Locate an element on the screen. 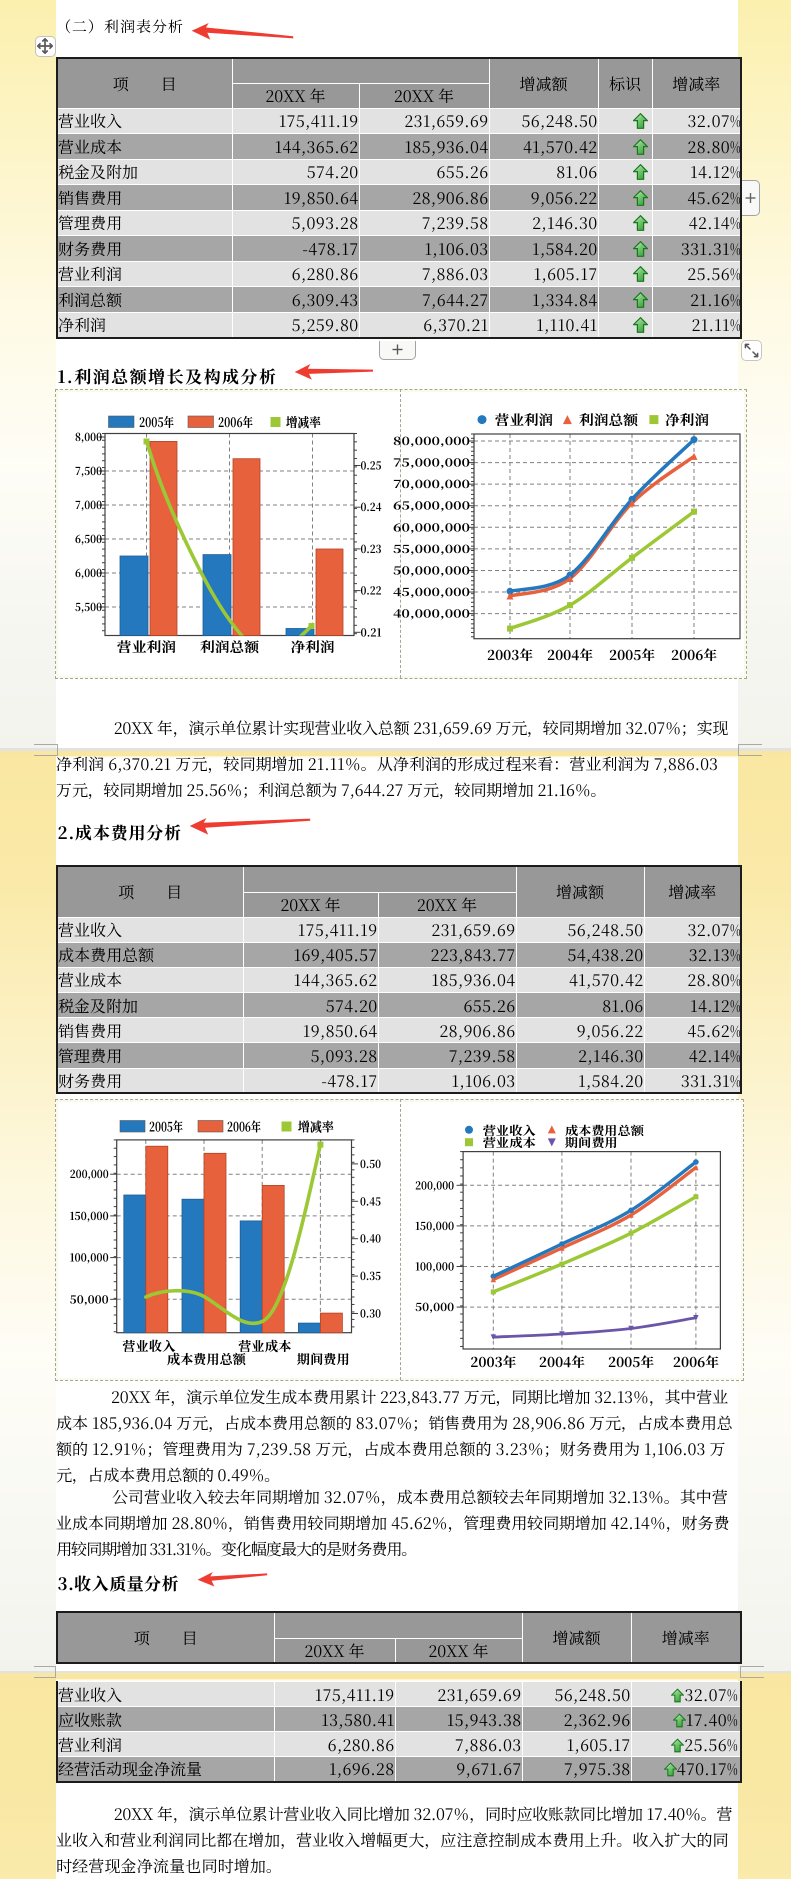  svg-text: 65,000,000 is located at coordinates (432, 506).